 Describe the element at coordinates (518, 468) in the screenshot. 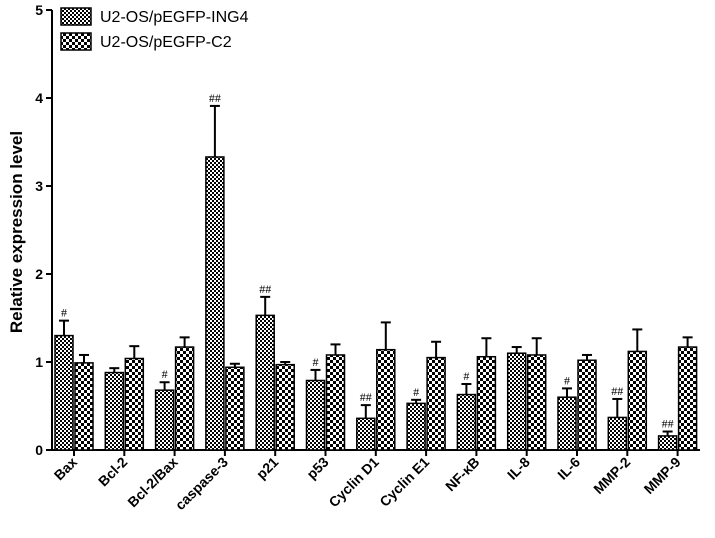

I see `x-tick-label: IL-8` at that location.